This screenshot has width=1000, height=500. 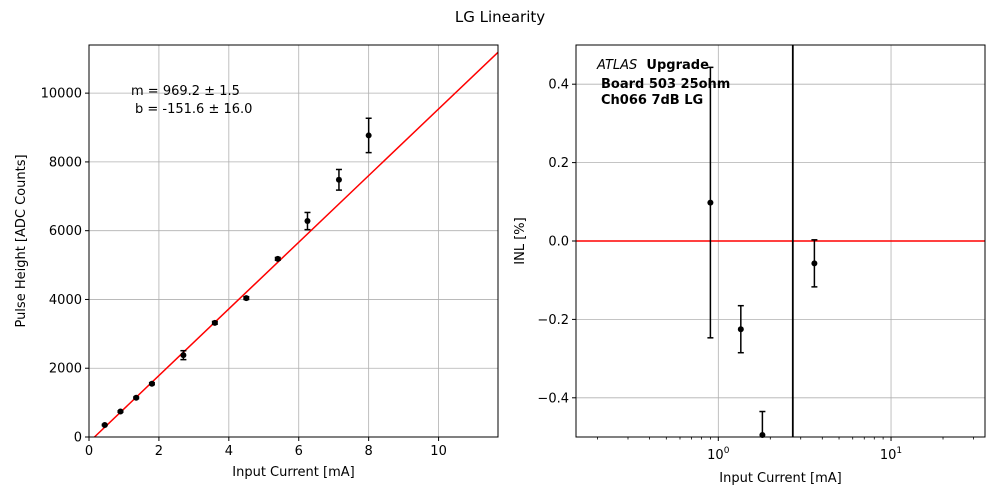 I want to click on fit-intercept-annotation: b = -151.6 ± 16.0, so click(x=193, y=109).